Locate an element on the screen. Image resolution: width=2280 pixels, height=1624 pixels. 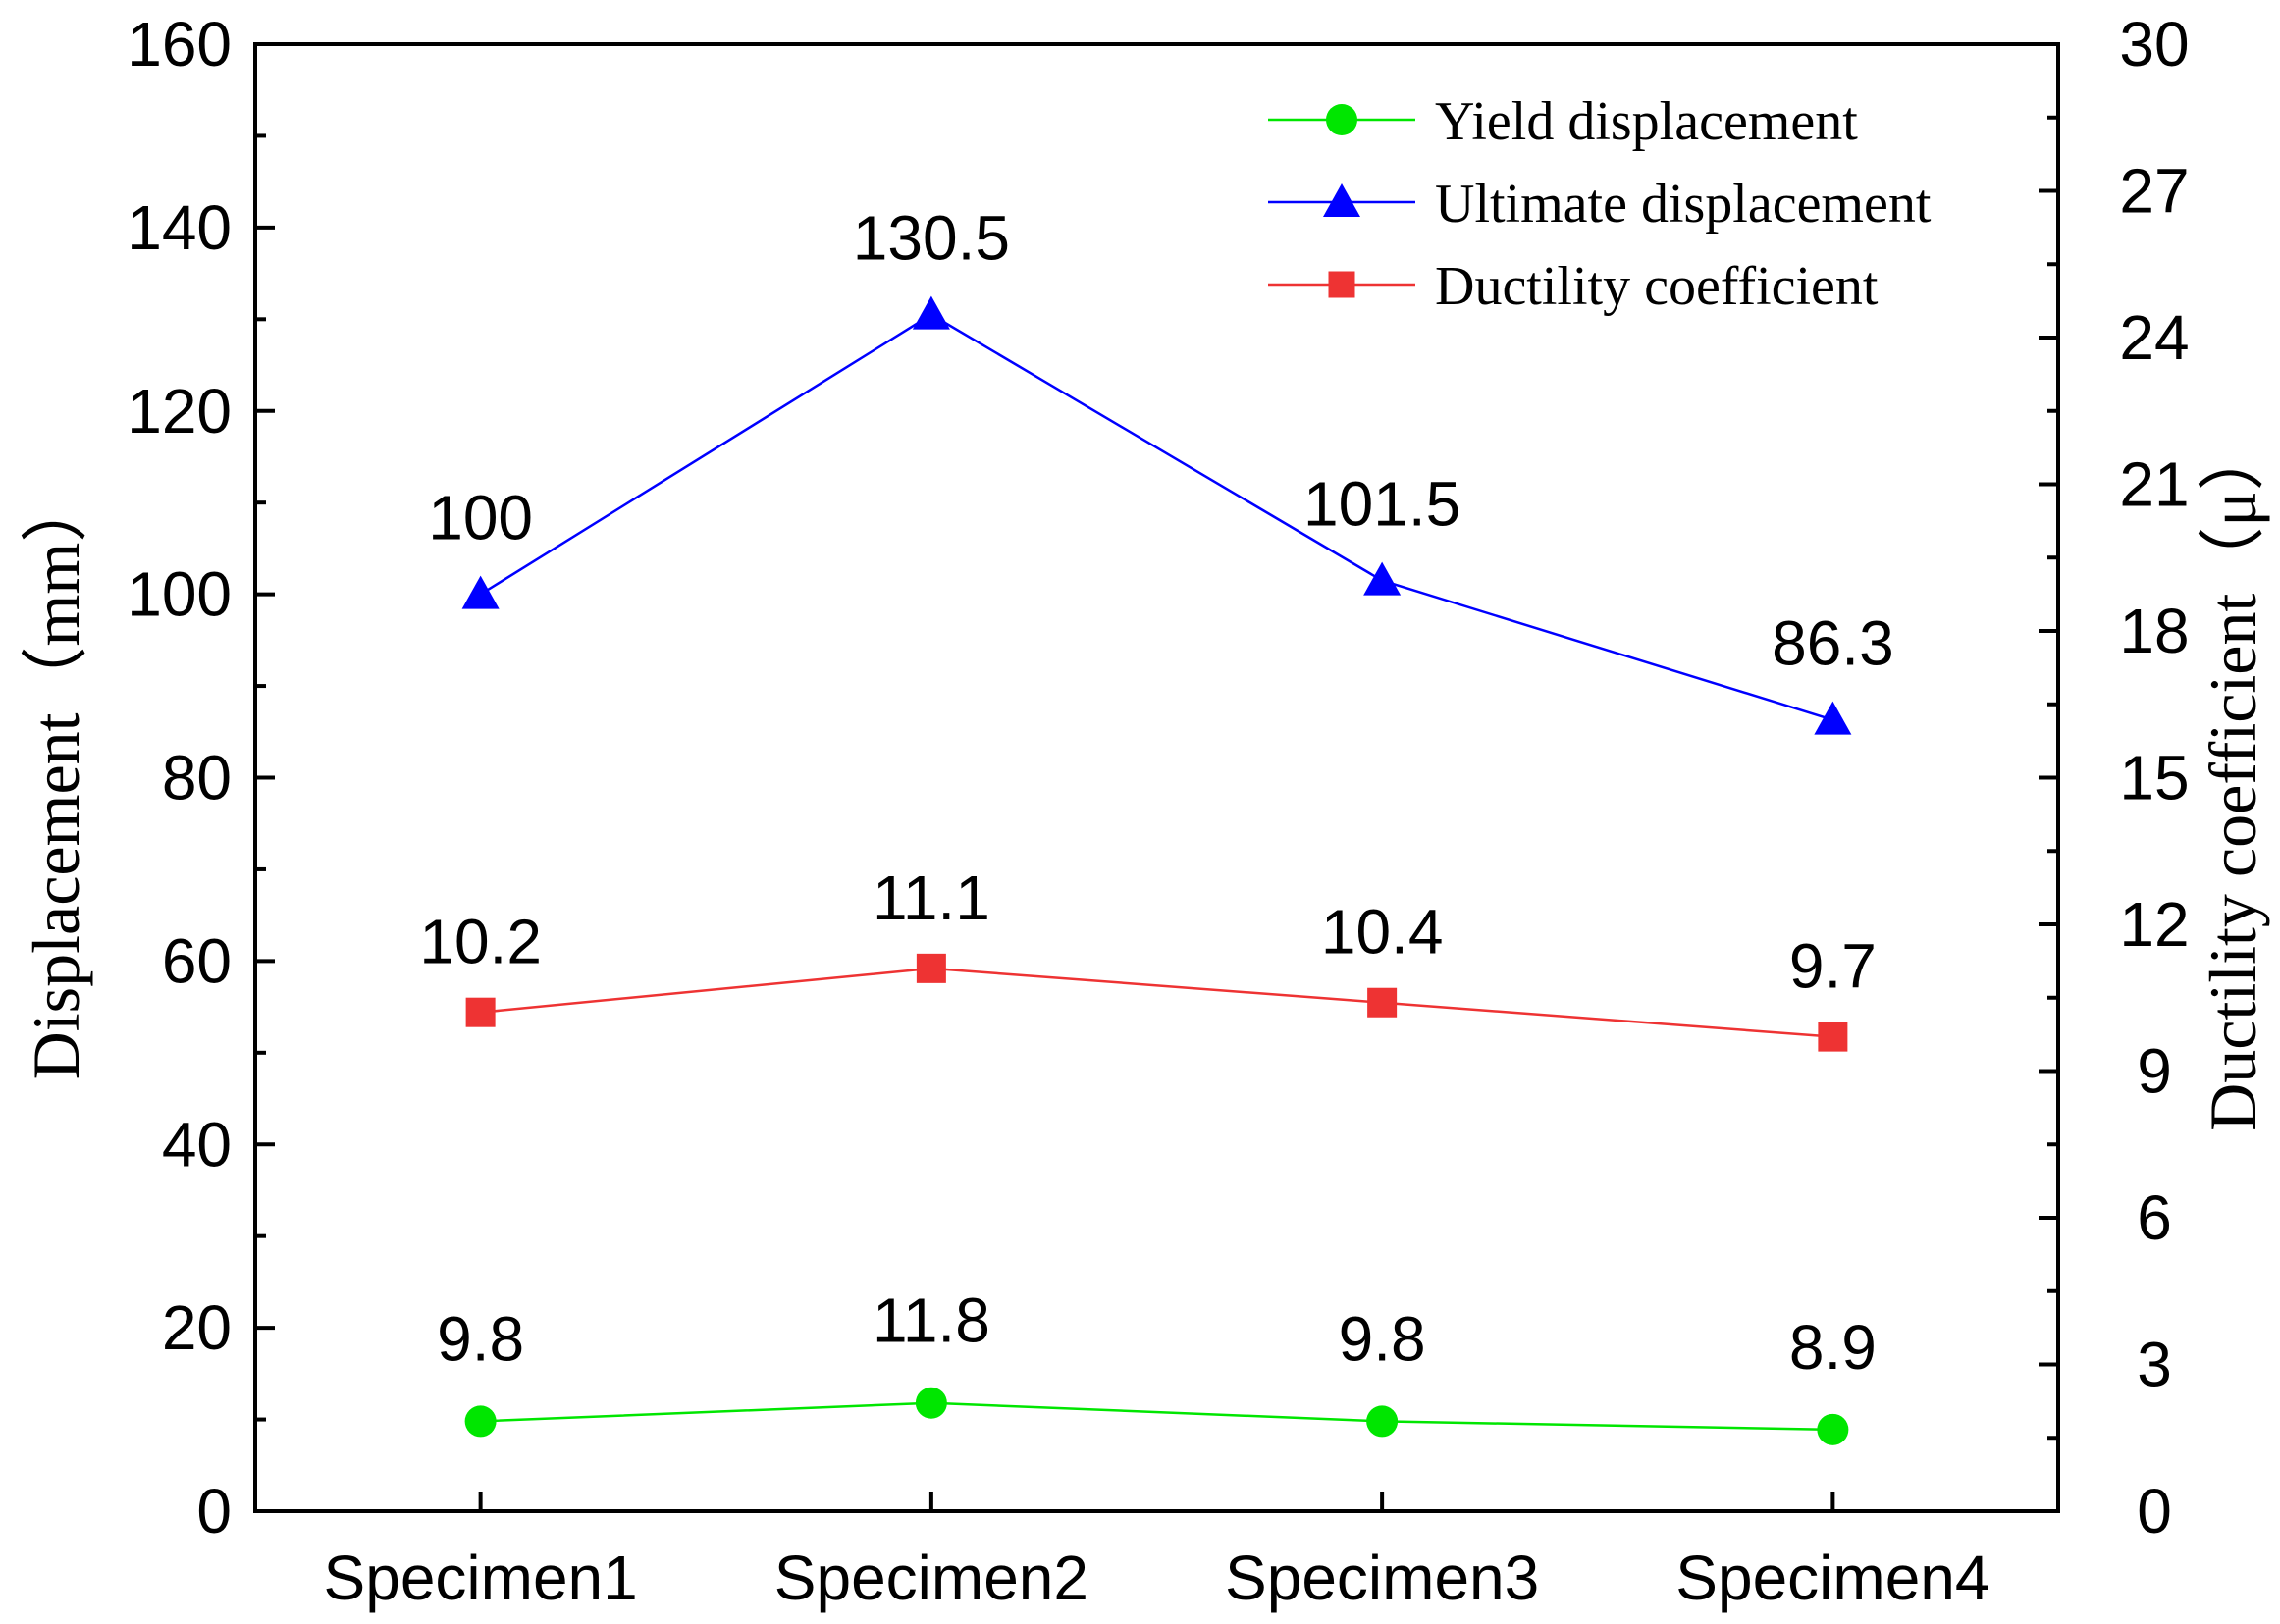
right-tick-label: 0 is located at coordinates (2154, 1511).